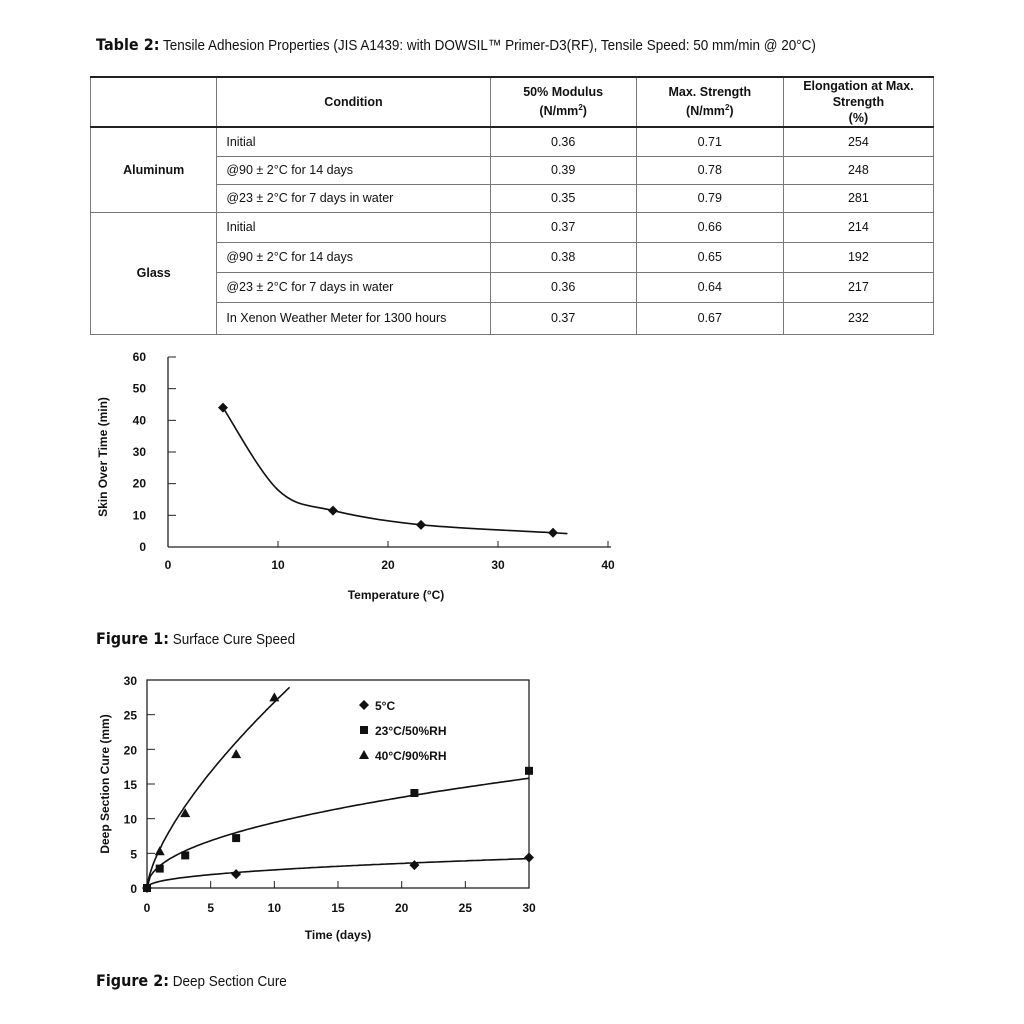 This screenshot has width=1024, height=1024. I want to click on table-cell: 0.39, so click(563, 170).